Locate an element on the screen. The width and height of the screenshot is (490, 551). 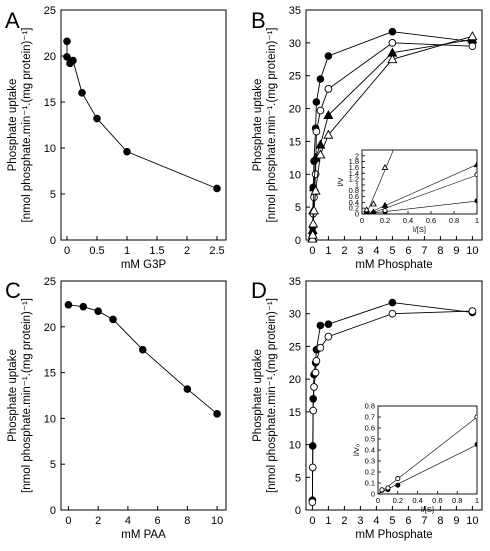
y-tick-label: 35 is located at coordinates (295, 282).